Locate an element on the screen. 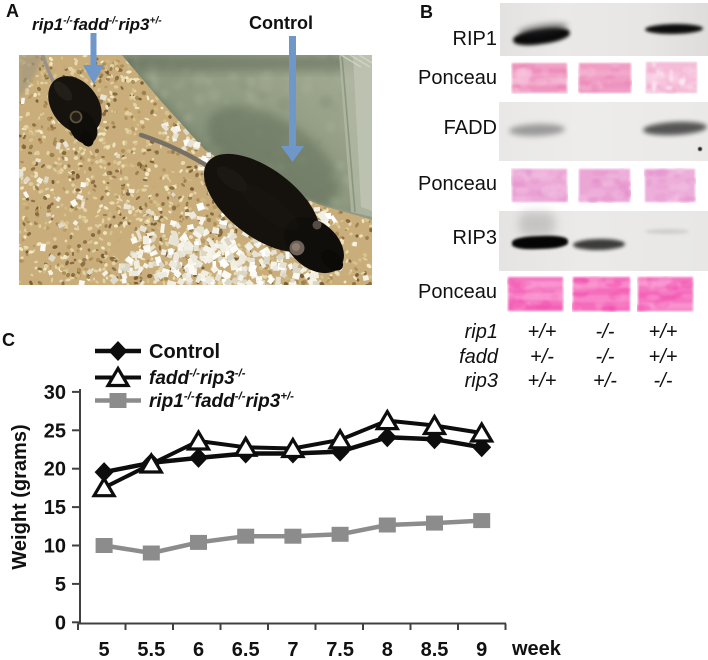  svg-text: 20 is located at coordinates (55, 470).